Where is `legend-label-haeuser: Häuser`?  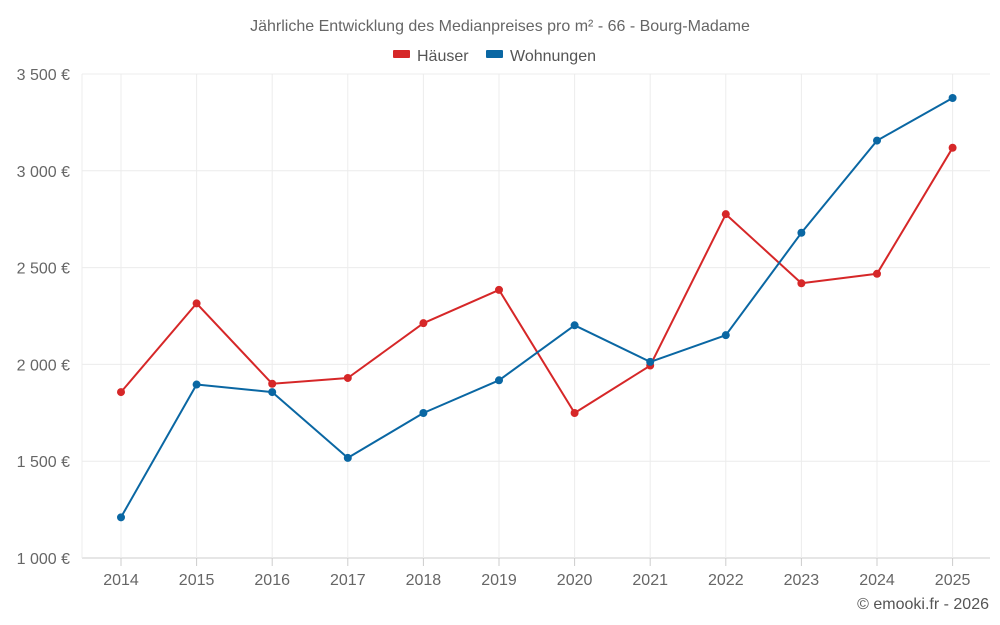
legend-label-haeuser: Häuser is located at coordinates (443, 56).